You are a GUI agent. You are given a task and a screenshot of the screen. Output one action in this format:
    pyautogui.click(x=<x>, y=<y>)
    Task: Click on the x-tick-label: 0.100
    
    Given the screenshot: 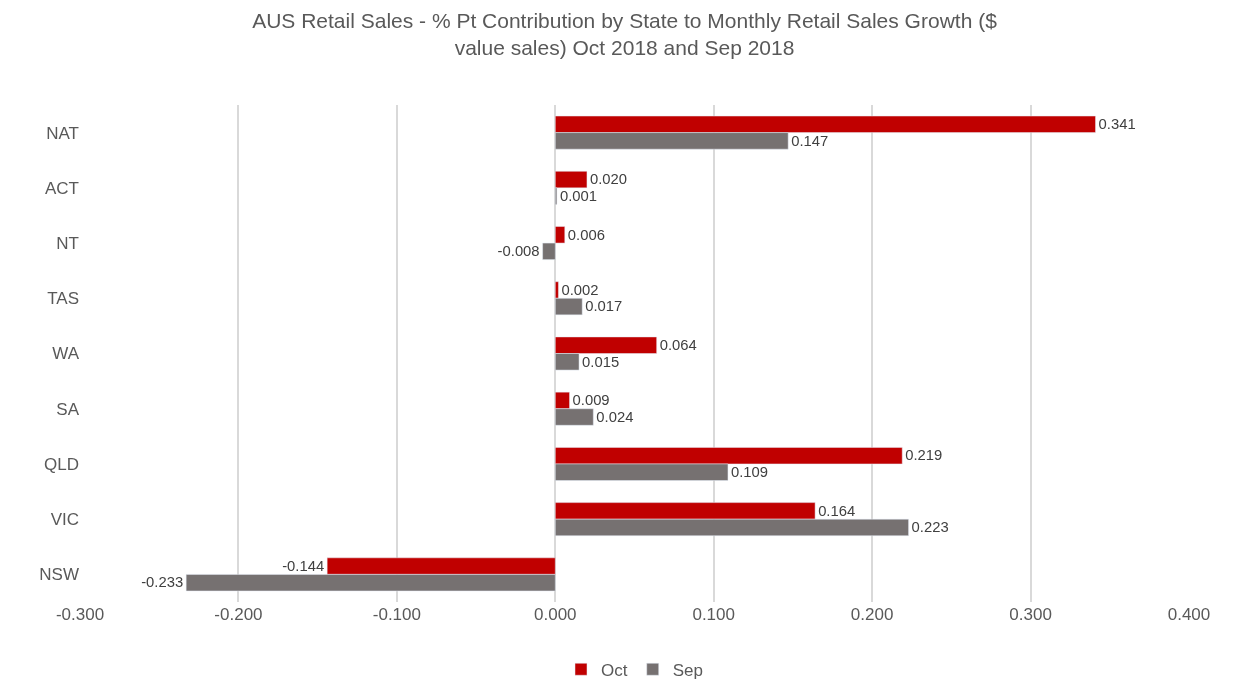 What is the action you would take?
    pyautogui.click(x=713, y=614)
    